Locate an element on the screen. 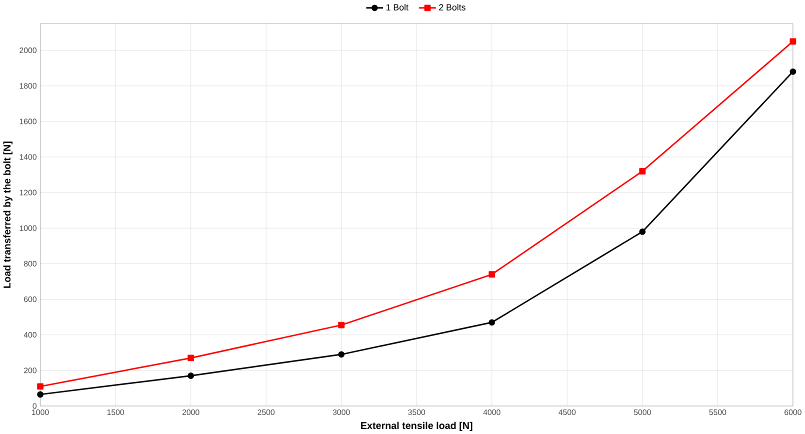  legend-label: 1 Bolt is located at coordinates (397, 7).